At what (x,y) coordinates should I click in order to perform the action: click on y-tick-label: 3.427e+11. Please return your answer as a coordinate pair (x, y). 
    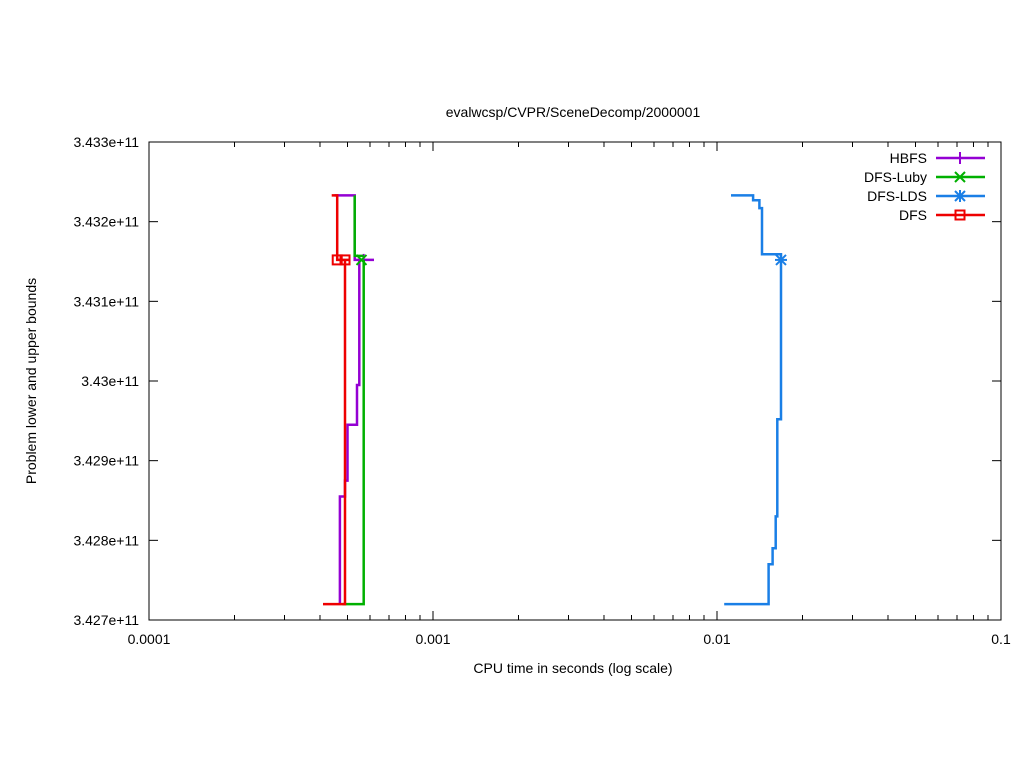
    Looking at the image, I should click on (106, 620).